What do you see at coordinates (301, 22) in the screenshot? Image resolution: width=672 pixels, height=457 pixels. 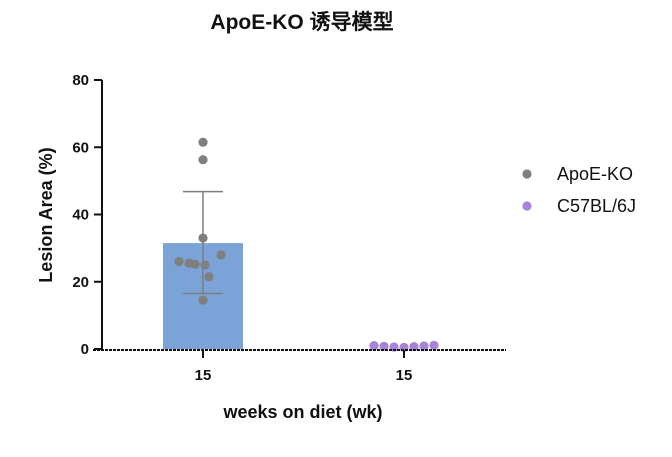 I see `chart-title: ApoE-KO 诱导模型` at bounding box center [301, 22].